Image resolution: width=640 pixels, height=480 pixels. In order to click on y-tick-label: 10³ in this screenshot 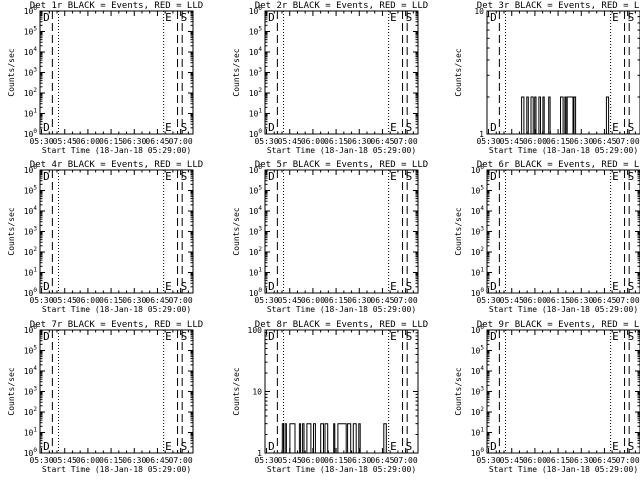, I will do `click(478, 391)`.